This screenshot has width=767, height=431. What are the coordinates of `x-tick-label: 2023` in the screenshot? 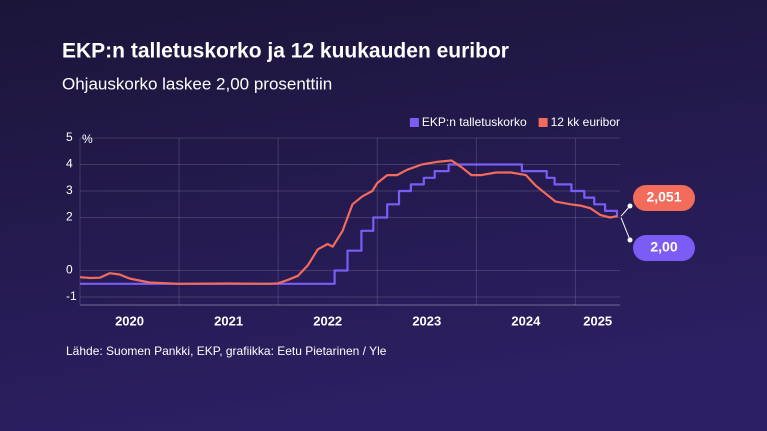 It's located at (426, 320).